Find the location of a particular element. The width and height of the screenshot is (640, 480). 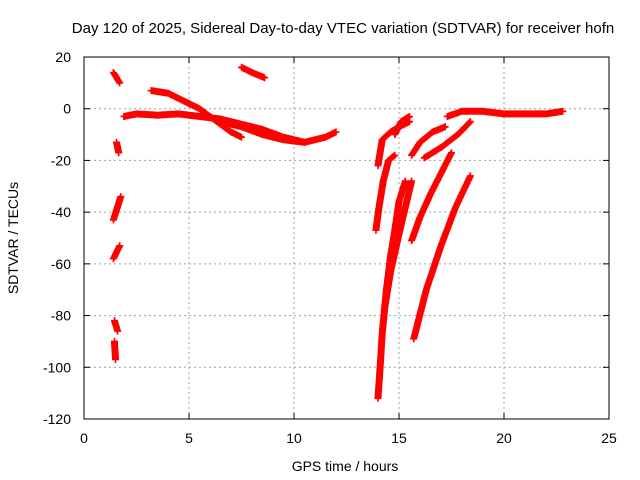

x-tick-label: 15 is located at coordinates (399, 438).